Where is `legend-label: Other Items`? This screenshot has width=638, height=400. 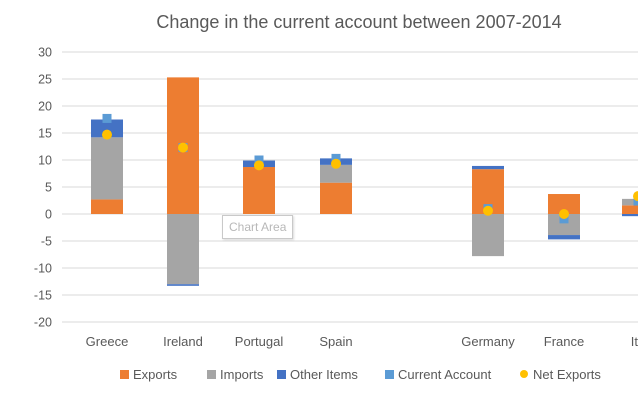 legend-label: Other Items is located at coordinates (324, 374).